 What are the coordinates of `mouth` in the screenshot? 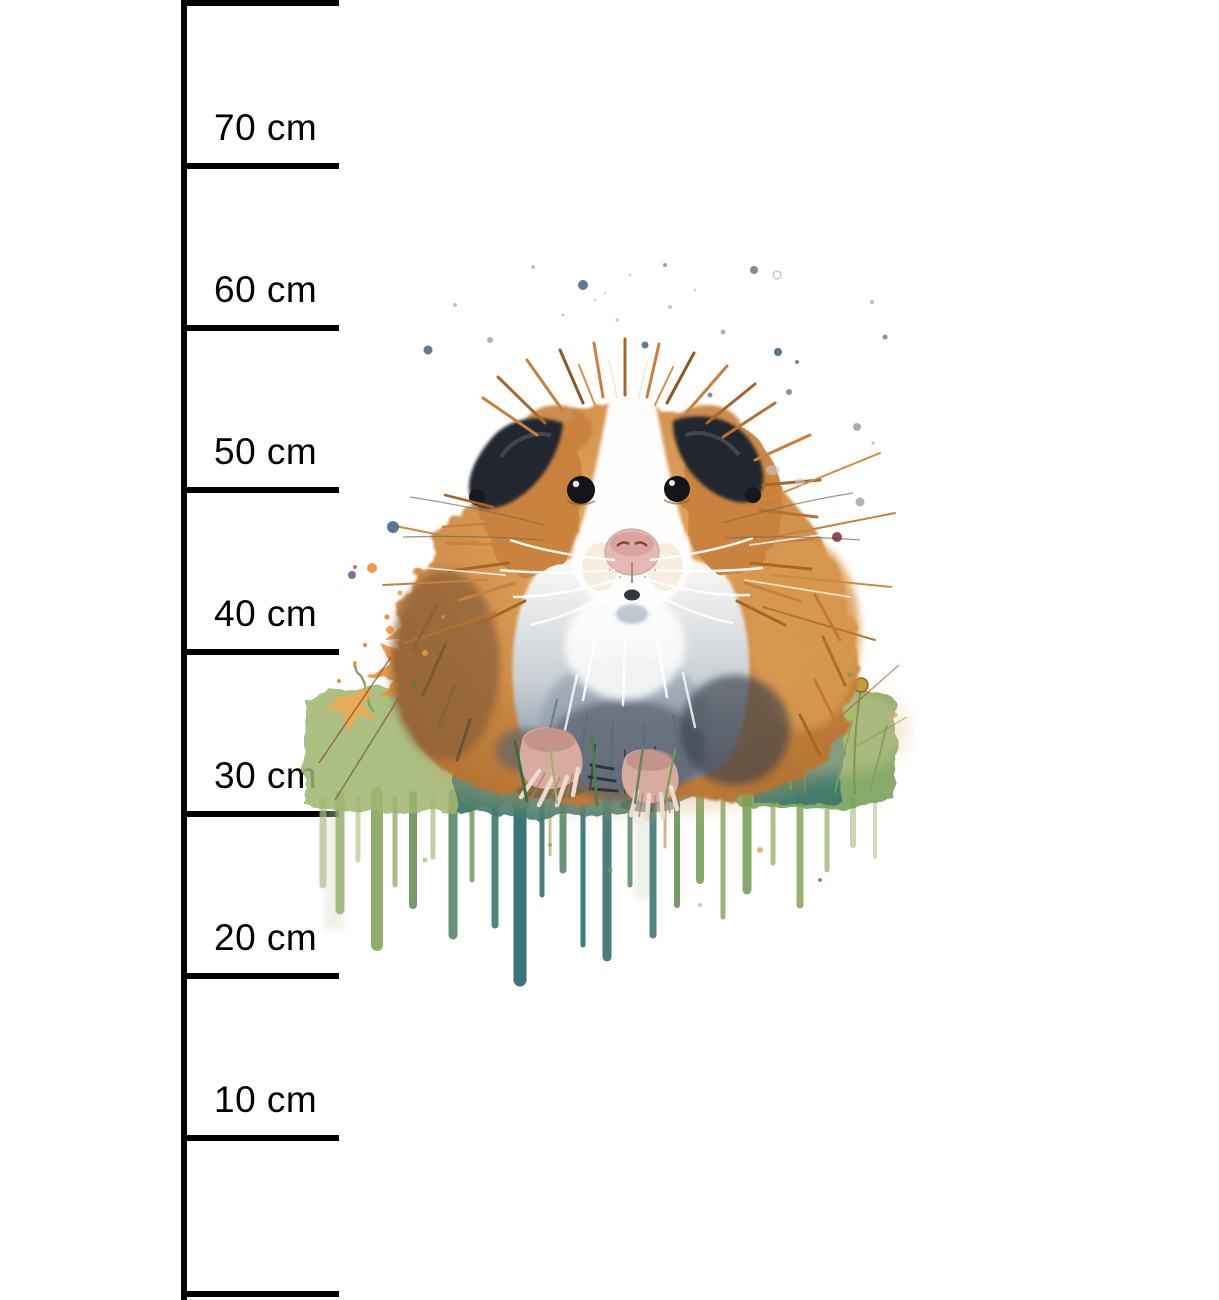 It's located at (632, 595).